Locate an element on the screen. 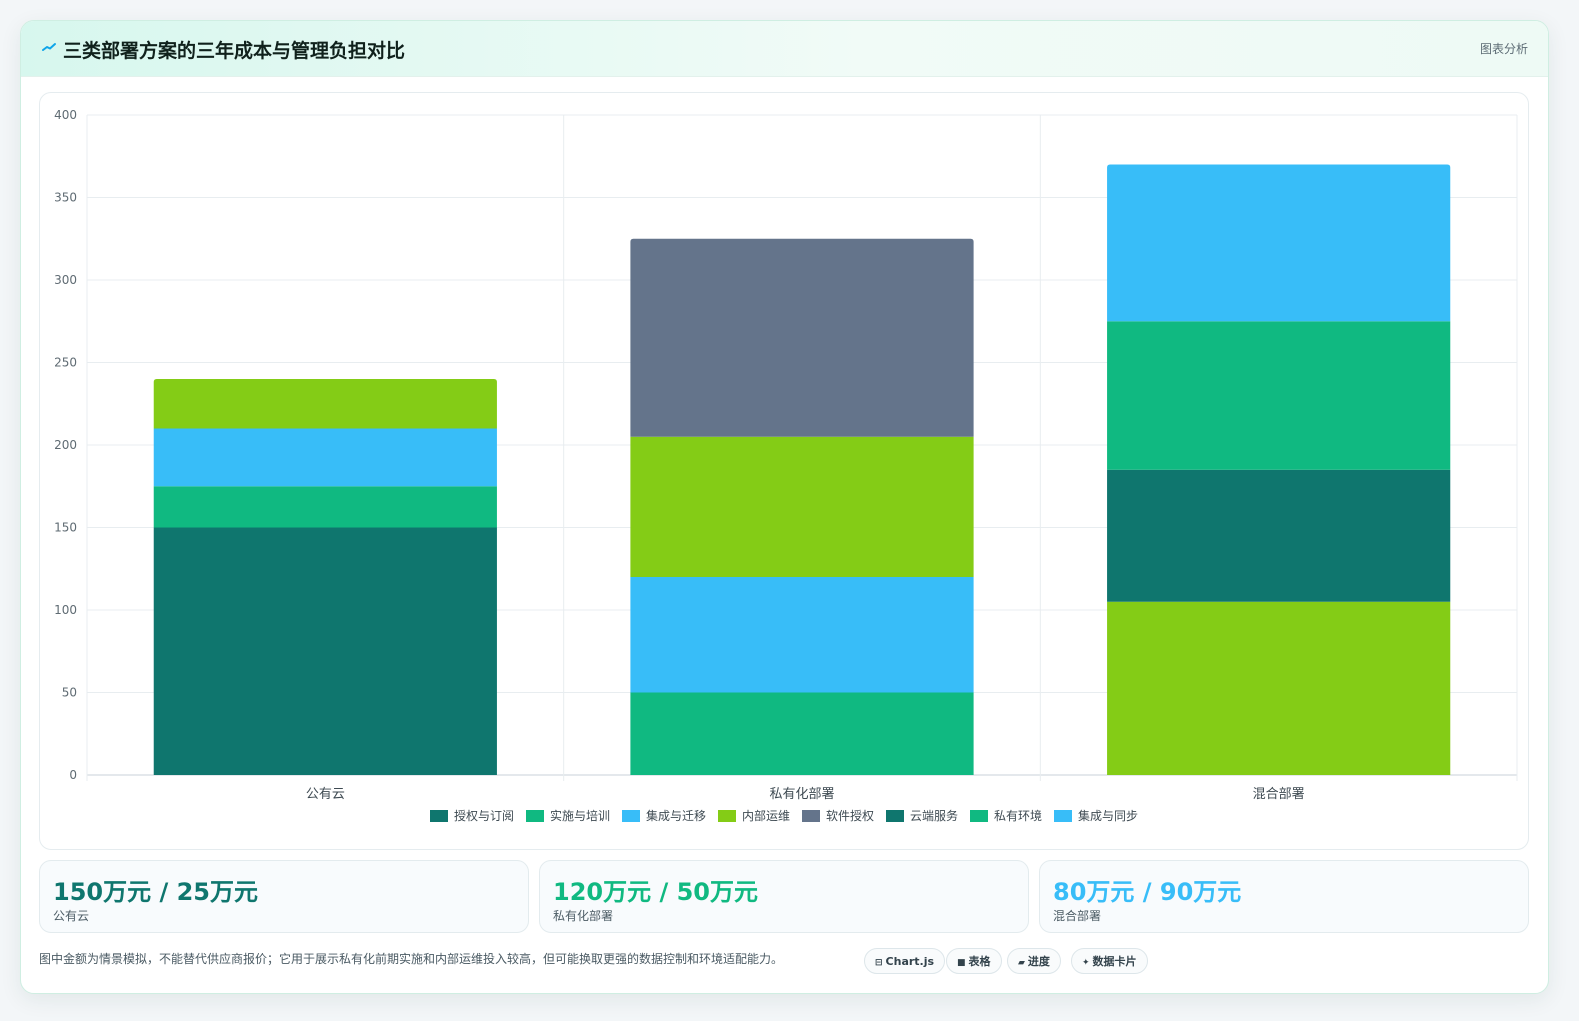 The height and width of the screenshot is (1021, 1579). kpi-value: 80万元 / 90万元 is located at coordinates (1147, 892).